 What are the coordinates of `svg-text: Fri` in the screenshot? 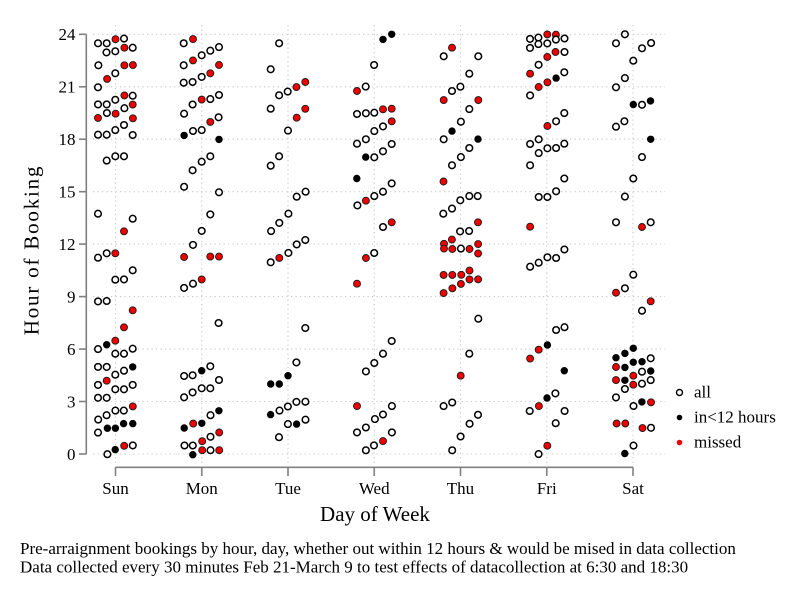 It's located at (547, 488).